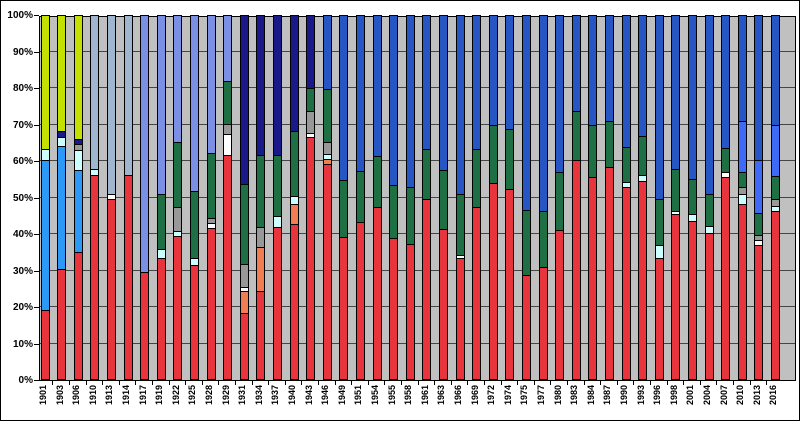 This screenshot has height=421, width=800. I want to click on bar-1901, so click(45, 197).